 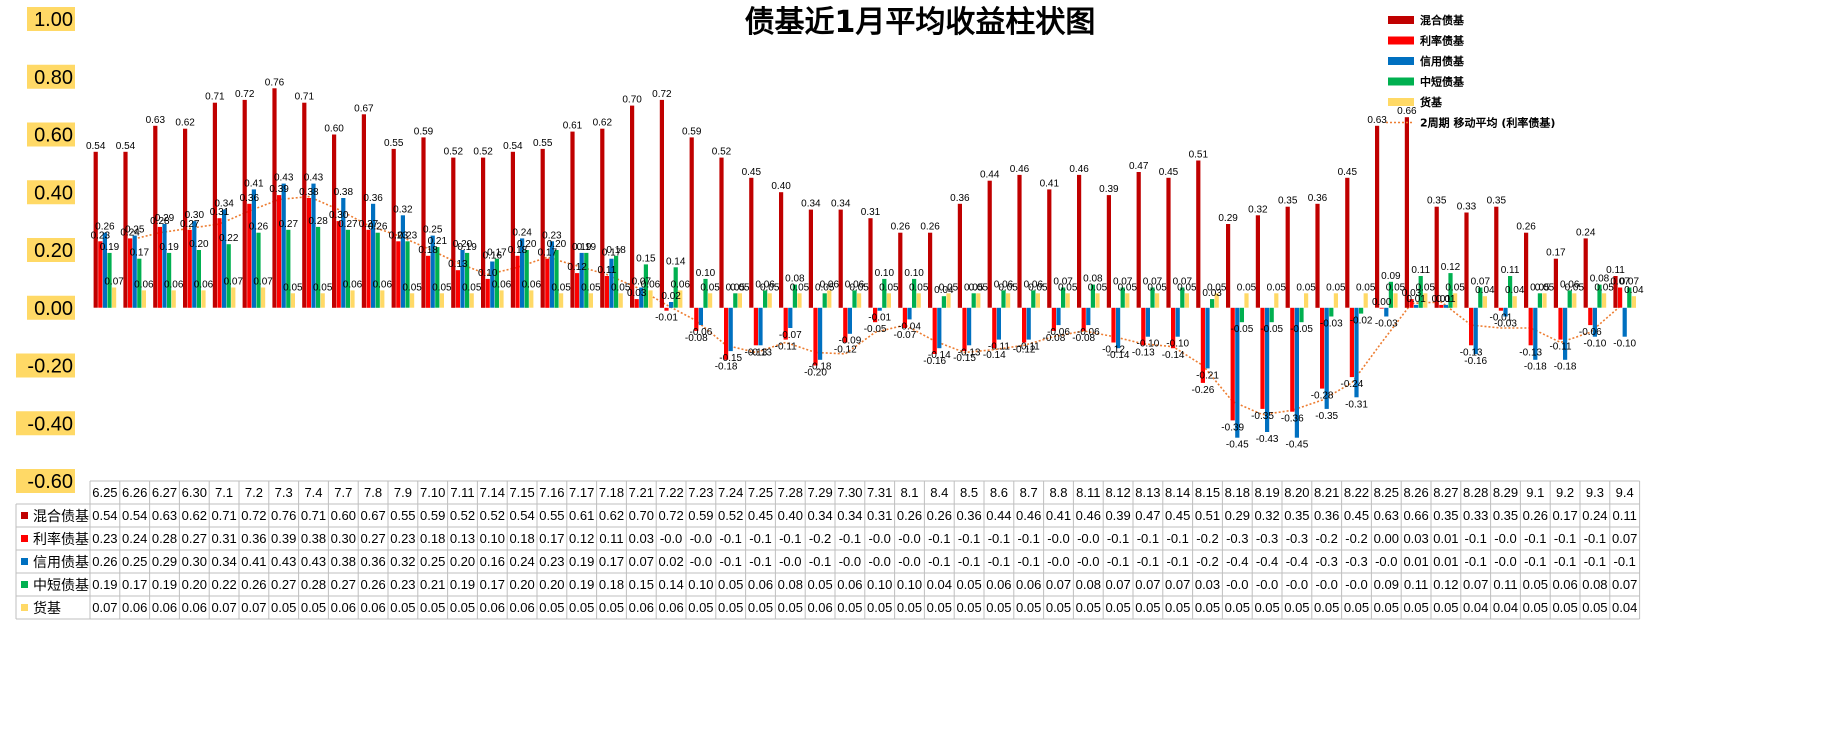 I want to click on x-tick-label: 8.26, so click(x=1415, y=492).